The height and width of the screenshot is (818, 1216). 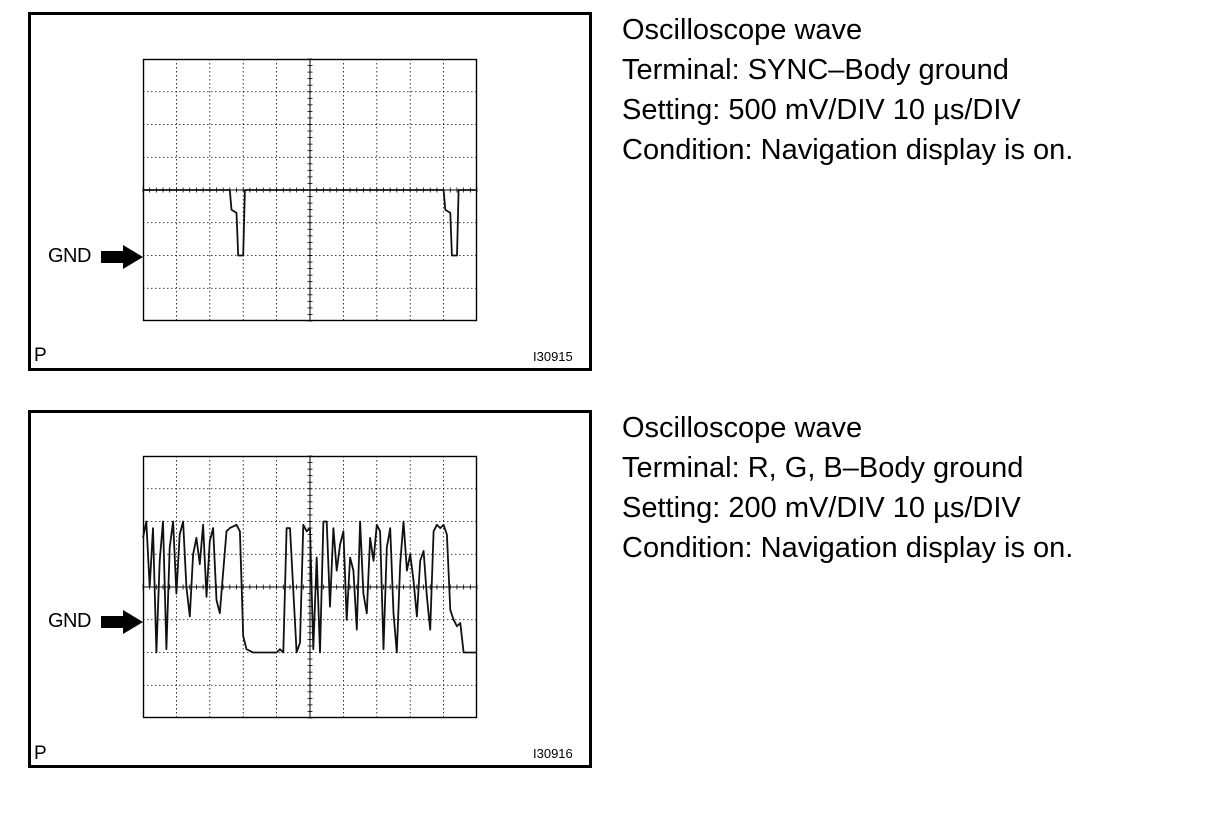 I want to click on info-terminal: Terminal: SYNC–Body ground, so click(x=847, y=70).